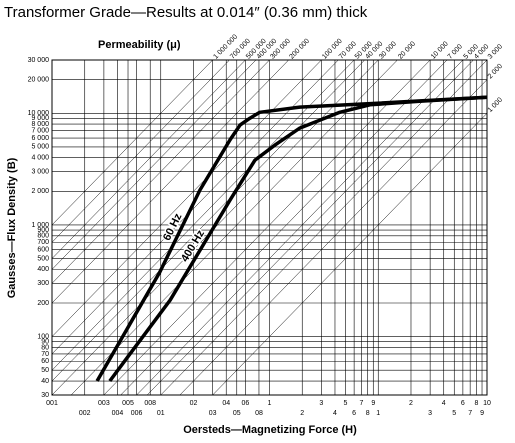 The width and height of the screenshot is (515, 443). Describe the element at coordinates (52, 403) in the screenshot. I see `x-tick-label: 001` at that location.